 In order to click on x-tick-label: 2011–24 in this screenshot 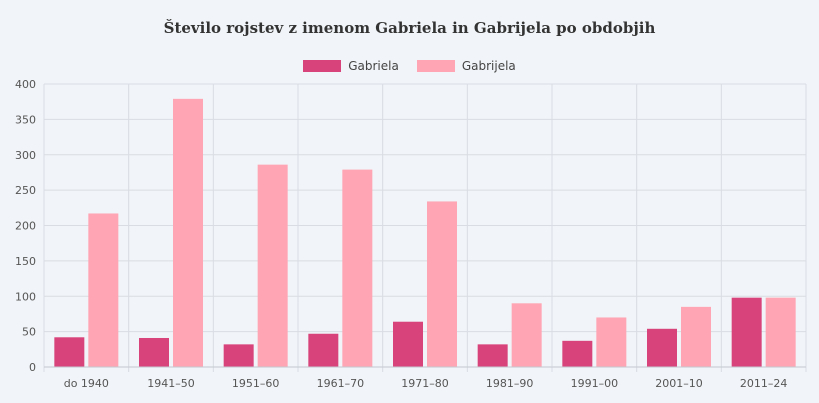, I will do `click(764, 383)`.